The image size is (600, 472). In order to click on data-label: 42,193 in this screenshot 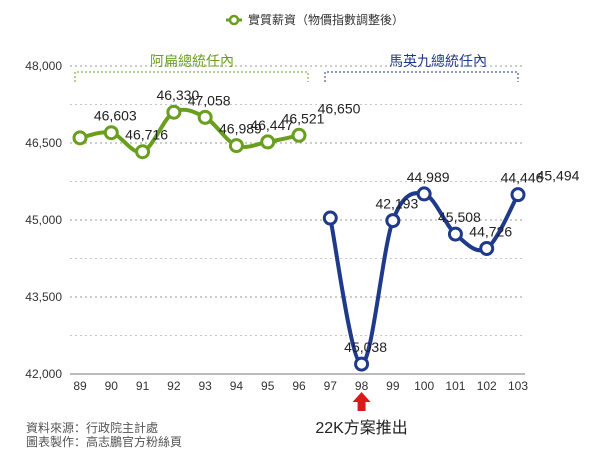, I will do `click(396, 204)`.